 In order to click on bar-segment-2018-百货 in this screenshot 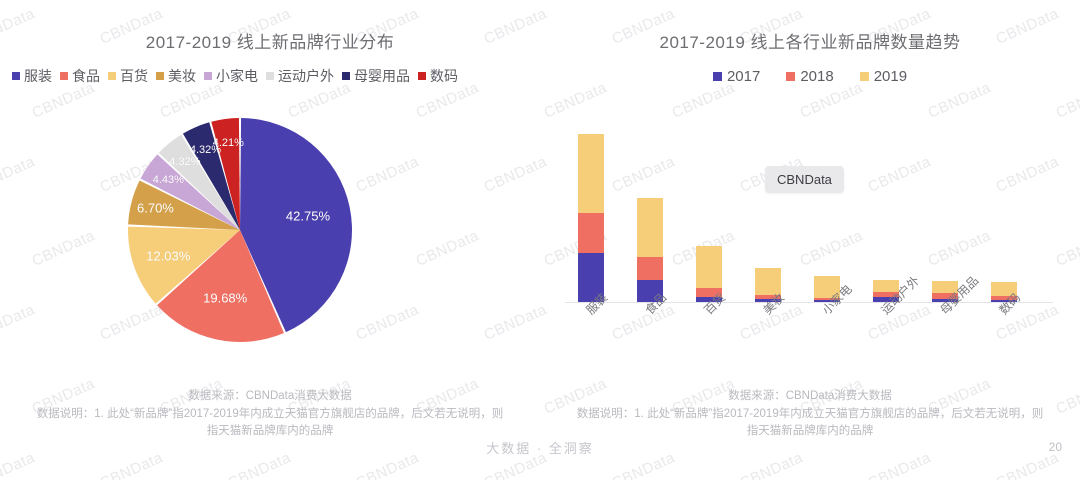, I will do `click(709, 292)`.